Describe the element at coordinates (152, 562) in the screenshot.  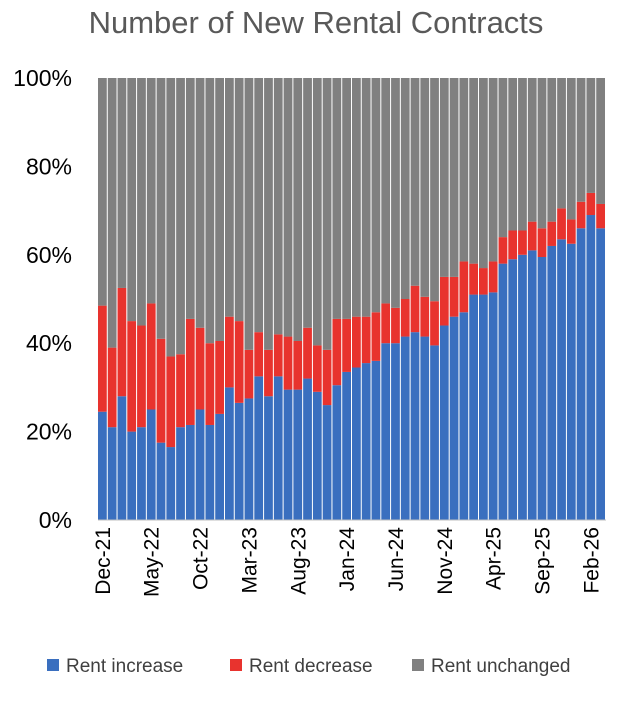
I see `x-tick-label: May-22` at that location.